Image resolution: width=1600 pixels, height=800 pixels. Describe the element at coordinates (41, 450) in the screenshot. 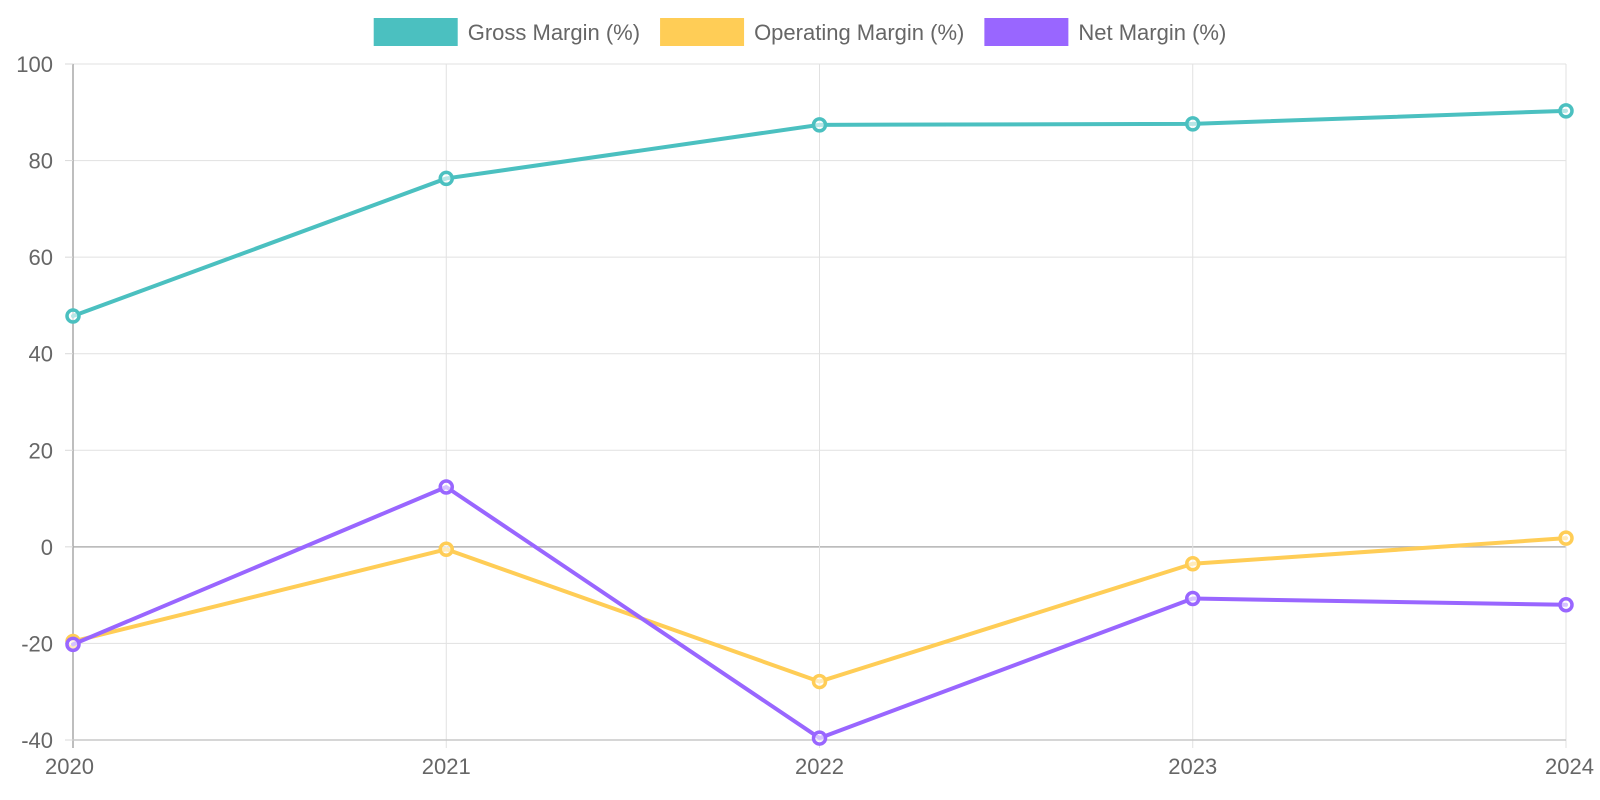

I see `y-tick-label: 20` at that location.